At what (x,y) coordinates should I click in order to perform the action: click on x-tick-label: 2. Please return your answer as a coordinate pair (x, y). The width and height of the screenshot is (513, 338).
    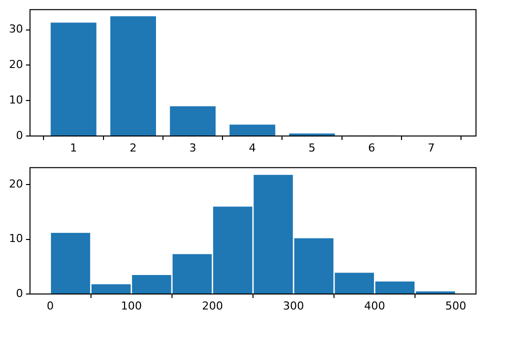
    Looking at the image, I should click on (133, 147).